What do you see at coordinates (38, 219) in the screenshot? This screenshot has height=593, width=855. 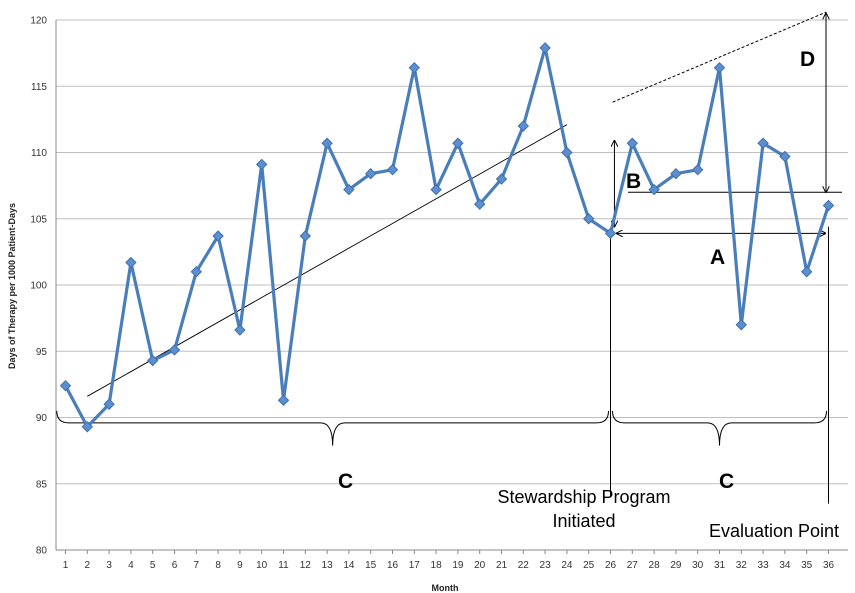 I see `y-tick-105: 105` at bounding box center [38, 219].